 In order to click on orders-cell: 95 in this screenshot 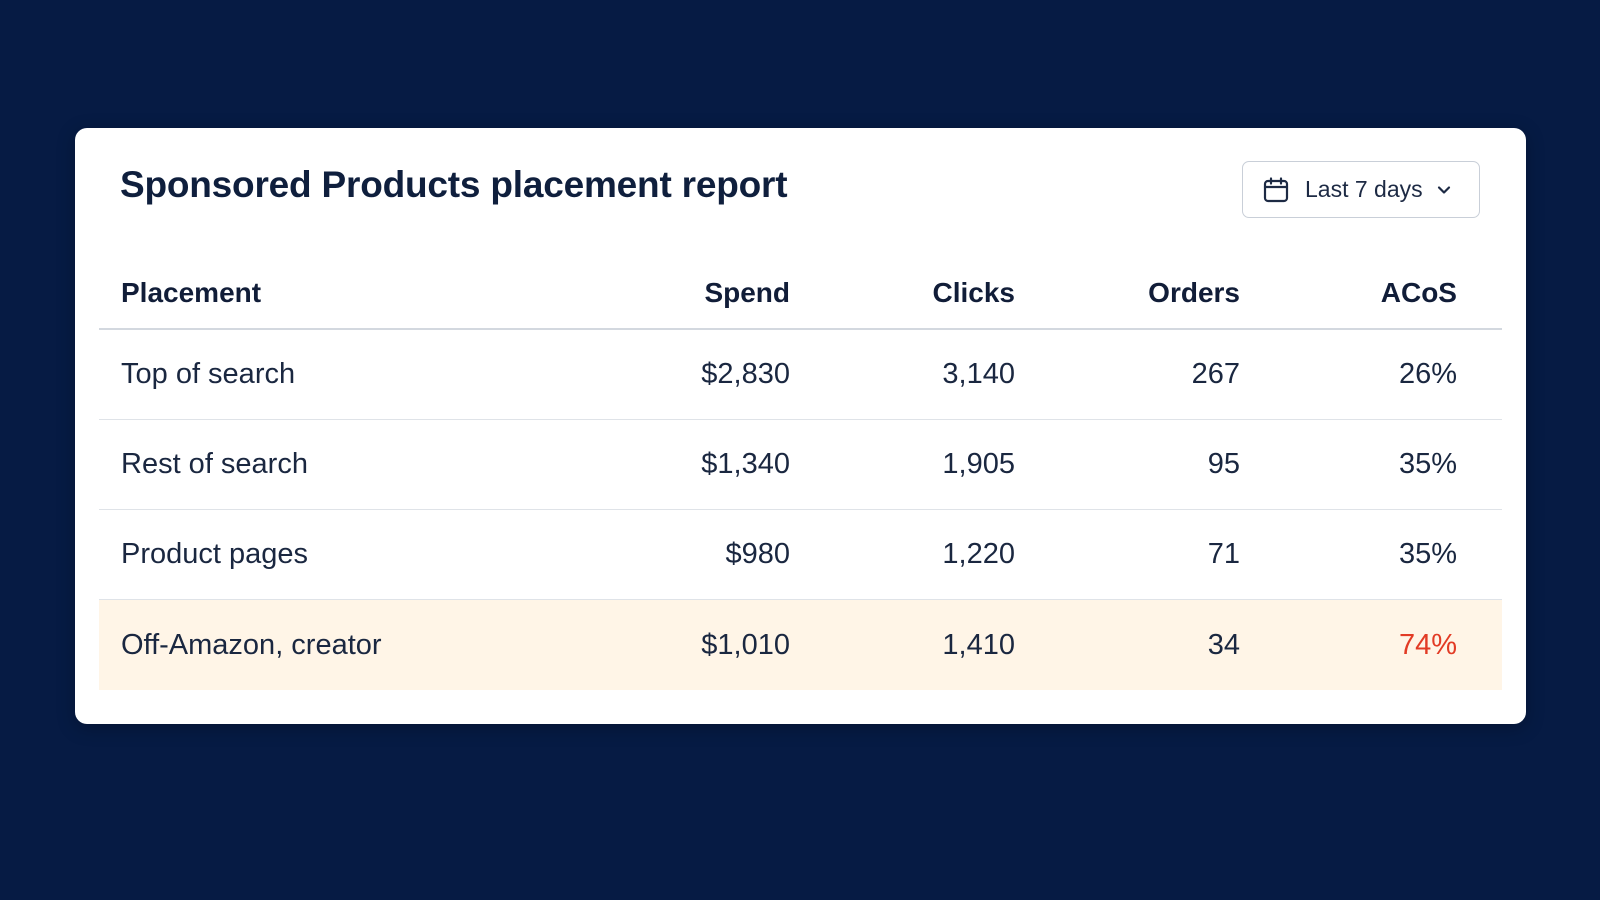, I will do `click(1223, 464)`.